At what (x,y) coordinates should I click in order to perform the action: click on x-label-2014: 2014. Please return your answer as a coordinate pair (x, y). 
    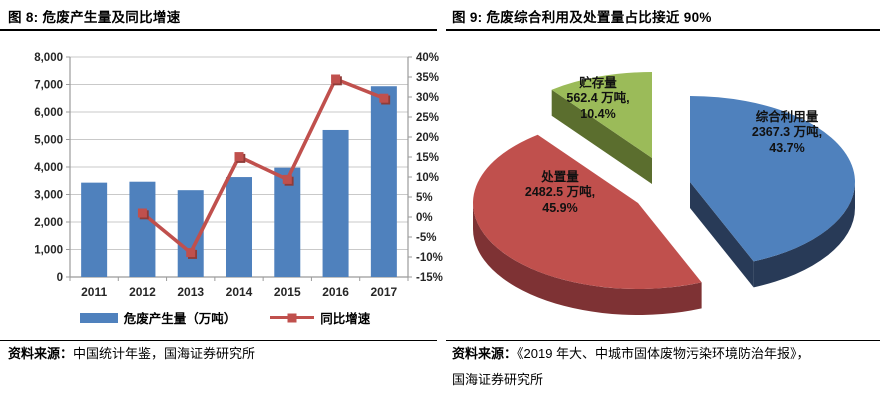
    Looking at the image, I should click on (239, 292).